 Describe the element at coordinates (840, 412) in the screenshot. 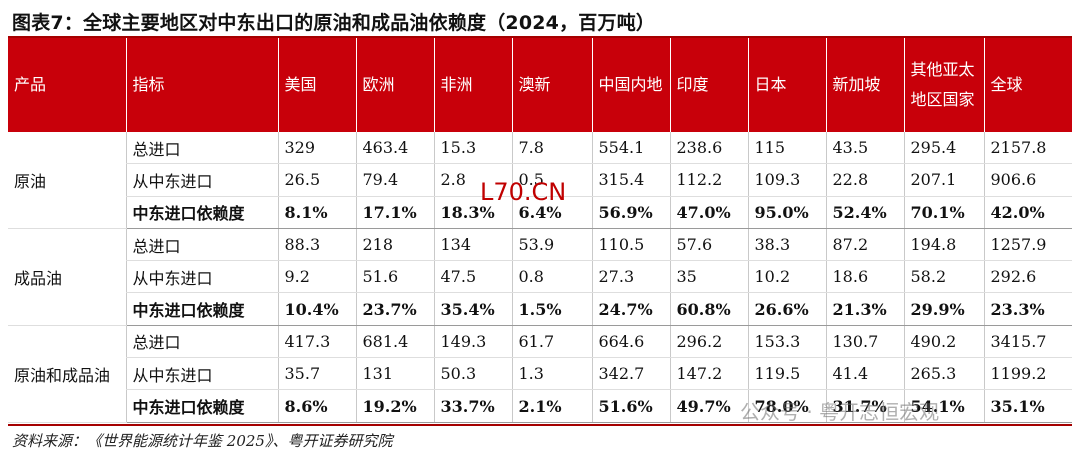

I see `watermark-corner: 公众号 · 粤开志恒宏观` at that location.